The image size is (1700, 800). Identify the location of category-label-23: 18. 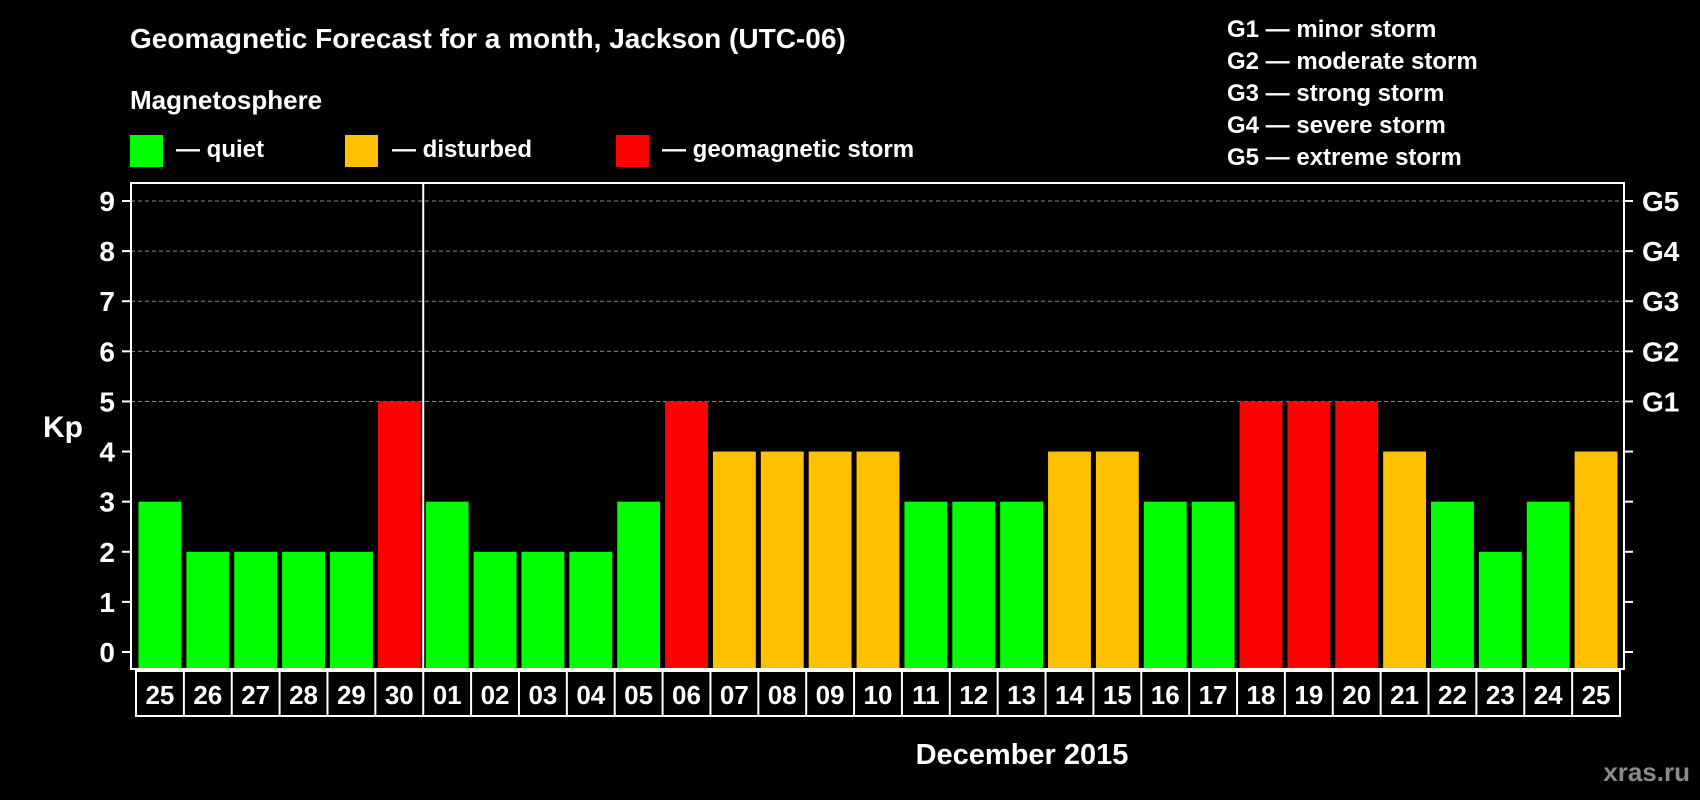
(1261, 695).